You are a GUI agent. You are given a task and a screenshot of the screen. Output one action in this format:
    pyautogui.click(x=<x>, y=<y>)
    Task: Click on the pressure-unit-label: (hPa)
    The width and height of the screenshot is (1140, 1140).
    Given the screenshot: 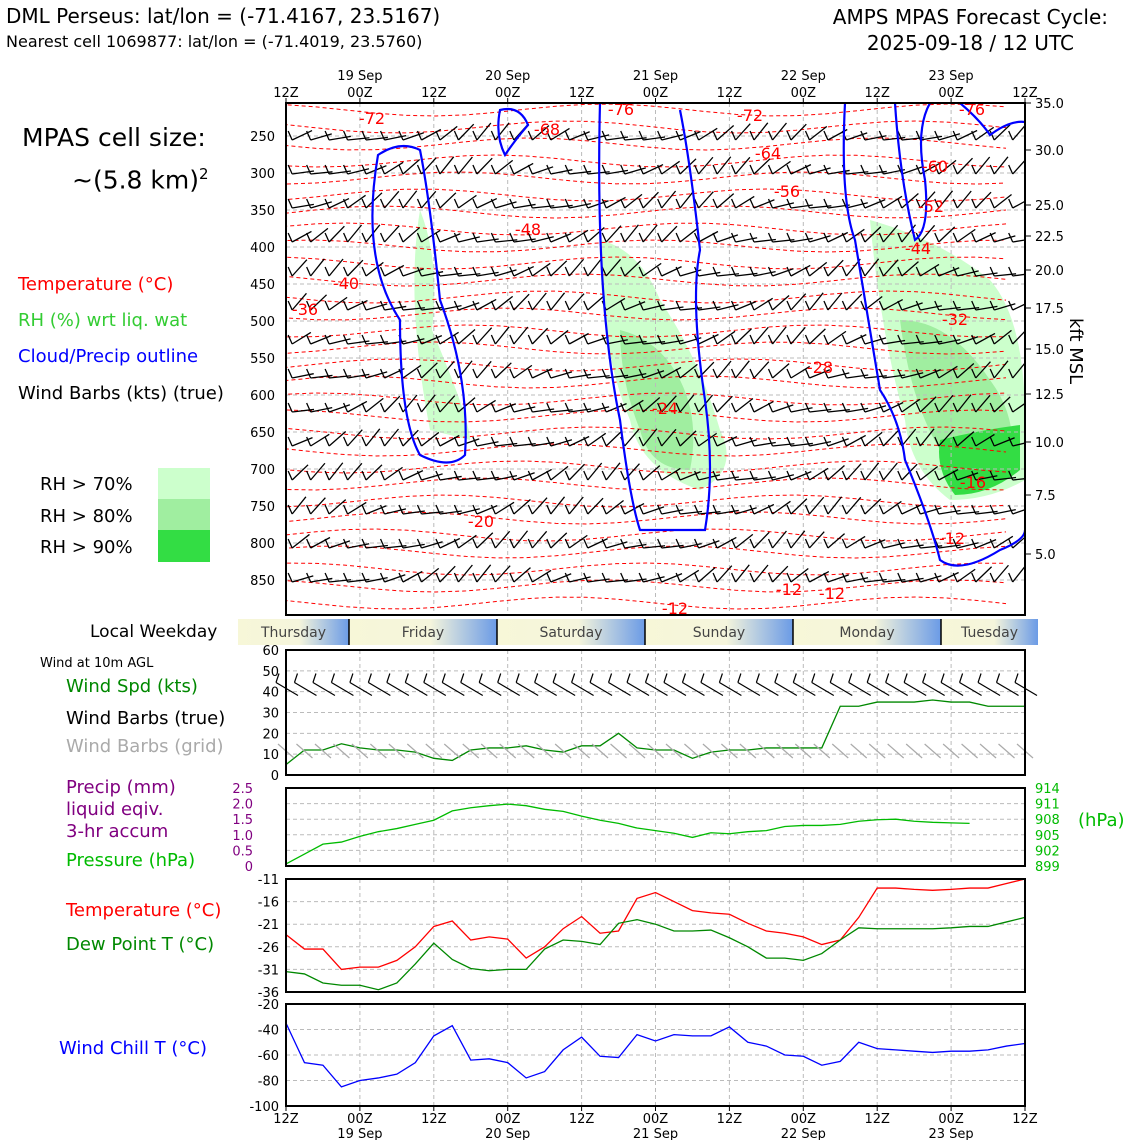 What is the action you would take?
    pyautogui.click(x=1101, y=820)
    